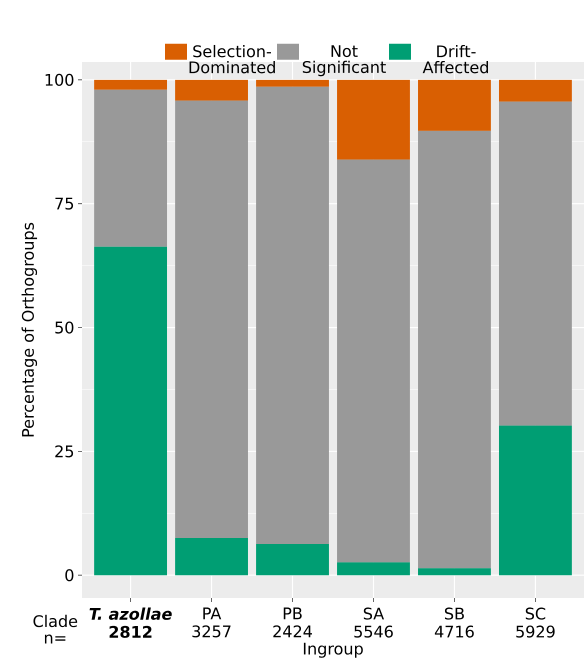 This screenshot has width=584, height=672. Describe the element at coordinates (536, 614) in the screenshot. I see `x-tick-label: SC` at that location.